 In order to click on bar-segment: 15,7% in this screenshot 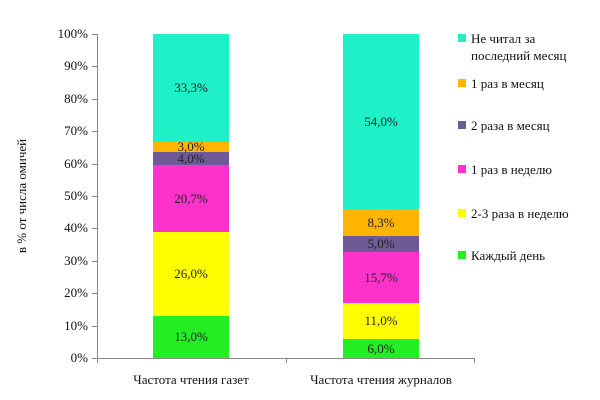, I will do `click(381, 277)`.